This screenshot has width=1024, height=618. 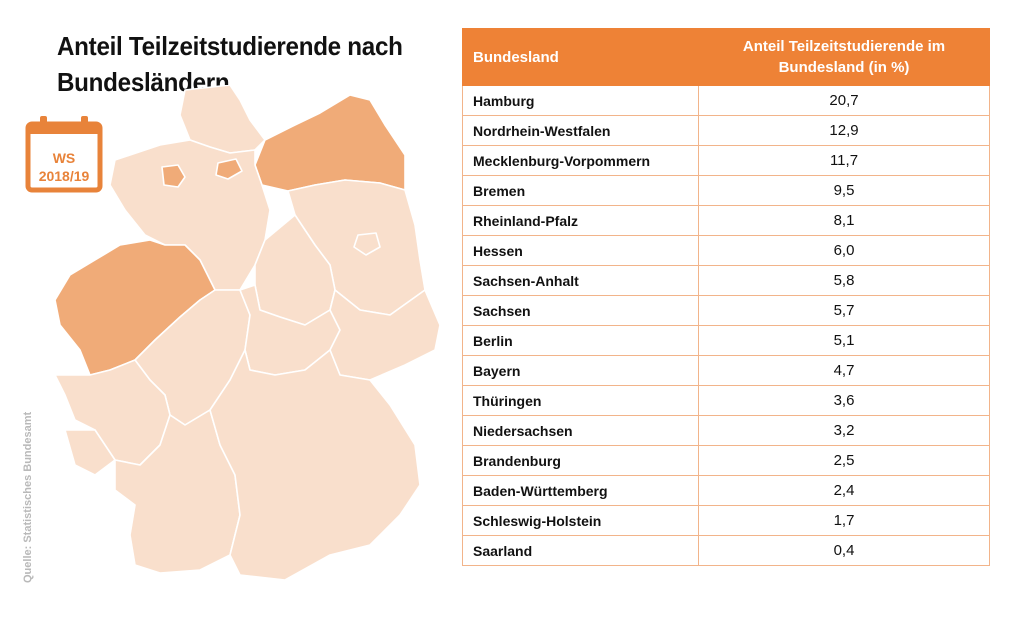 What do you see at coordinates (844, 340) in the screenshot?
I see `state-value: 5,1` at bounding box center [844, 340].